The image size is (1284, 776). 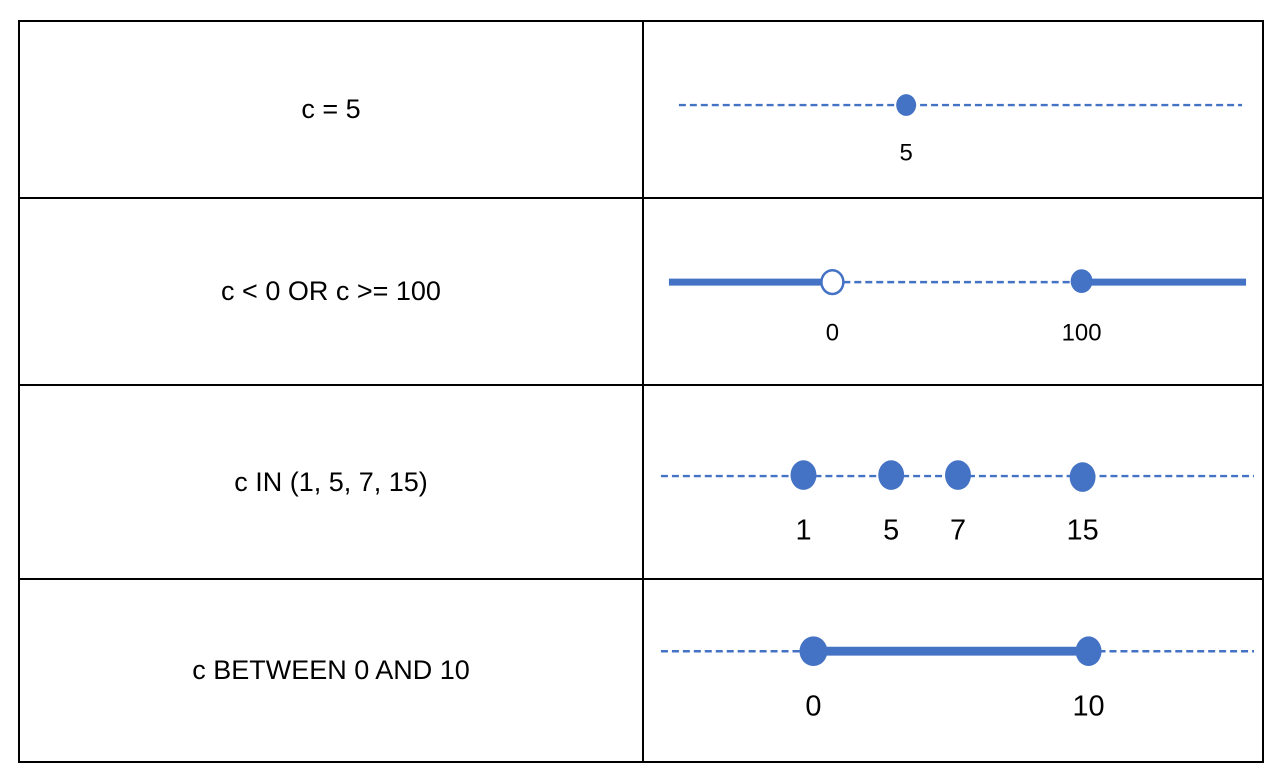 What do you see at coordinates (960, 130) in the screenshot?
I see `number-line-equals: 5` at bounding box center [960, 130].